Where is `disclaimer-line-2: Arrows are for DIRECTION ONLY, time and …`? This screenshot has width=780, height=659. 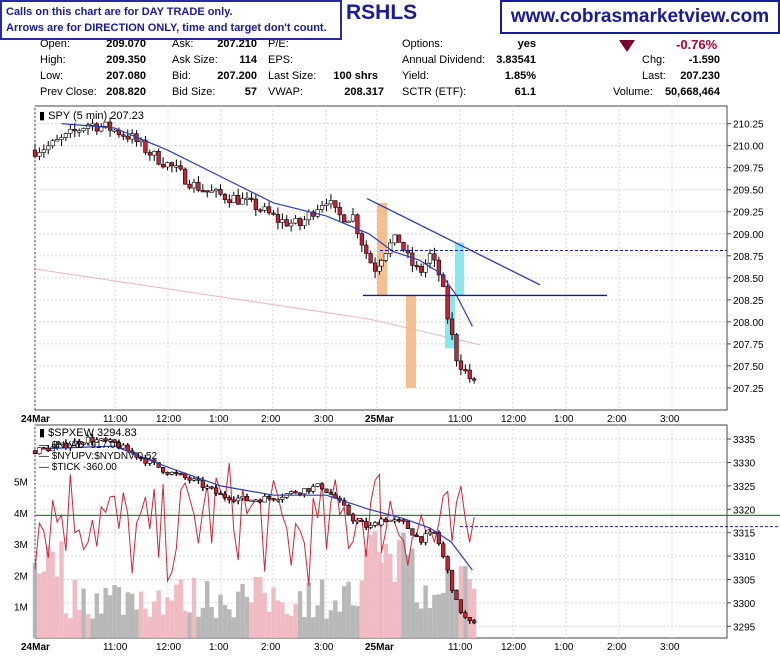 disclaimer-line-2: Arrows are for DIRECTION ONLY, time and … is located at coordinates (166, 28).